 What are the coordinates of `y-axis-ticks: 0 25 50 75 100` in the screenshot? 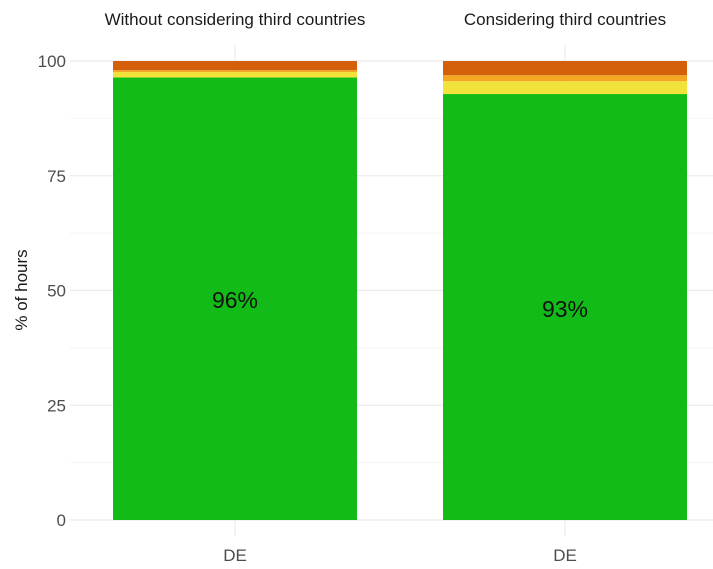 It's located at (52, 291).